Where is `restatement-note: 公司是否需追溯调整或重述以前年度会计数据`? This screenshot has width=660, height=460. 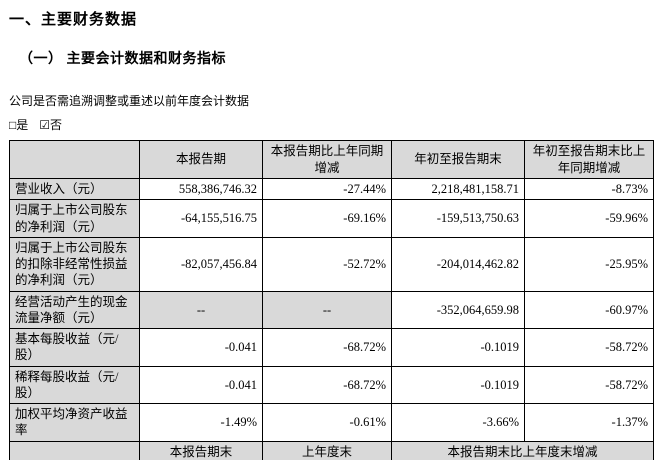 restatement-note: 公司是否需追溯调整或重述以前年度会计数据 is located at coordinates (129, 101).